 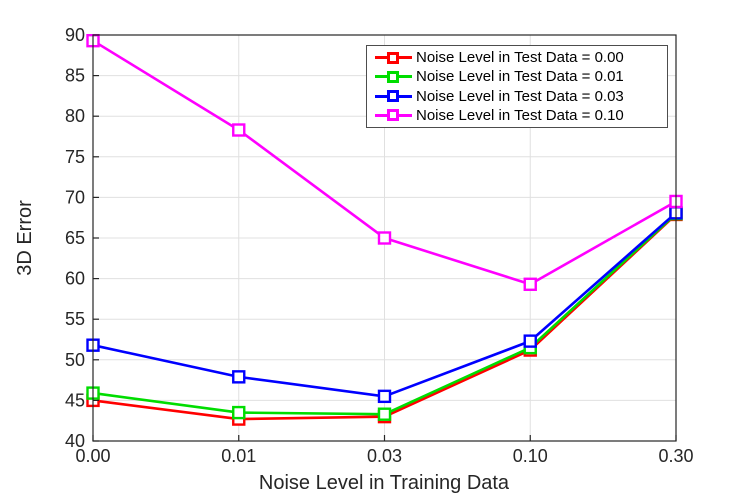 What do you see at coordinates (75, 197) in the screenshot?
I see `y-tick-label: 70` at bounding box center [75, 197].